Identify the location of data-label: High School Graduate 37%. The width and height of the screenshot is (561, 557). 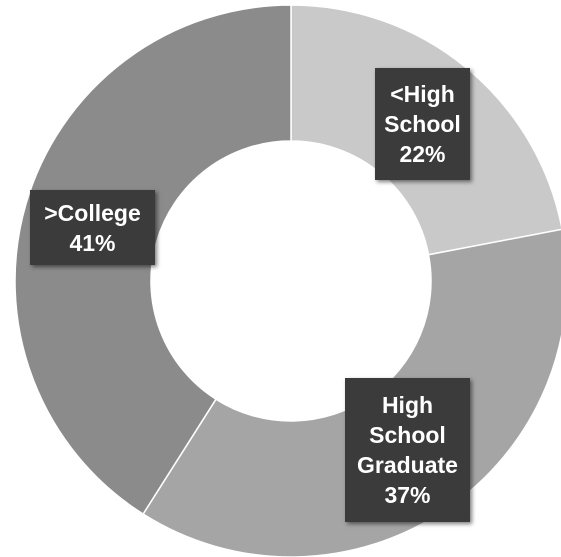
(407, 450).